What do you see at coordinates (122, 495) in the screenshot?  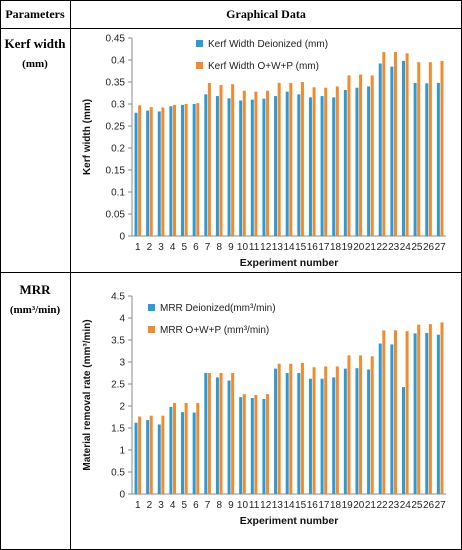 I see `y-tick-label: 0` at bounding box center [122, 495].